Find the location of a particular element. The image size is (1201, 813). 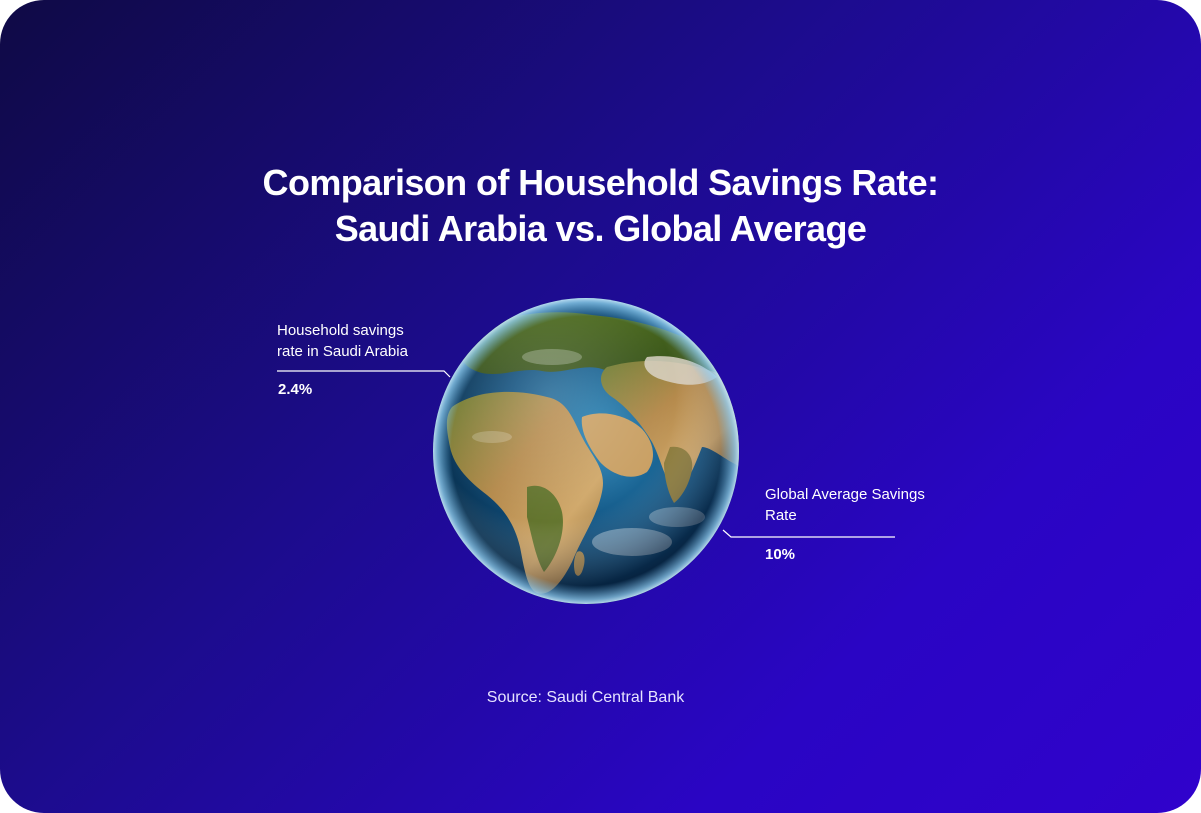

title-line-1: Comparison of Household Savings Rate: is located at coordinates (600, 182).